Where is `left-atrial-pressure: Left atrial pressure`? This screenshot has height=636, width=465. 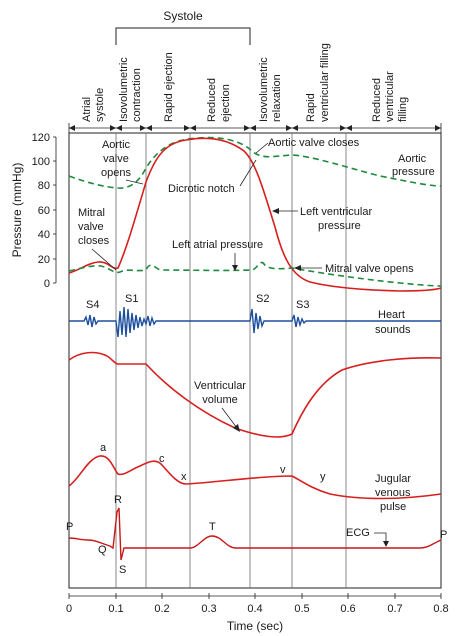 left-atrial-pressure: Left atrial pressure is located at coordinates (217, 245).